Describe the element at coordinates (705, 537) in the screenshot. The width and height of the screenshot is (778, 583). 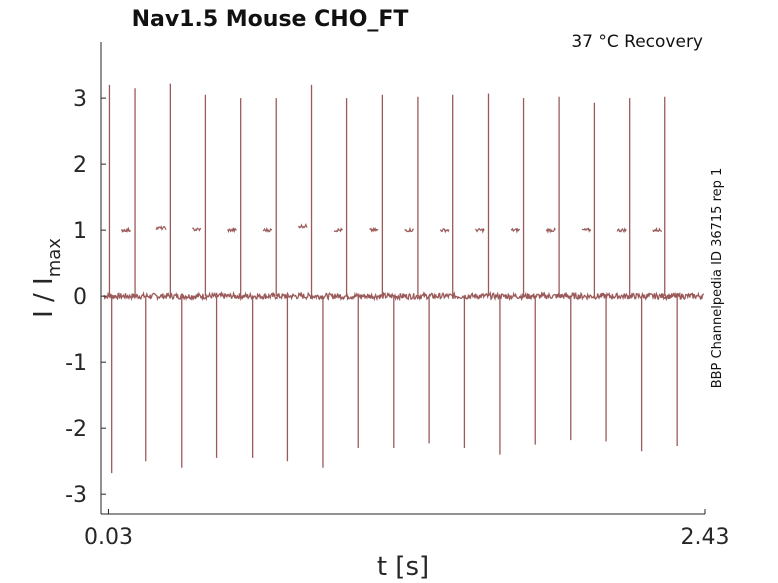
I see `x-tick-label: 2.43` at that location.